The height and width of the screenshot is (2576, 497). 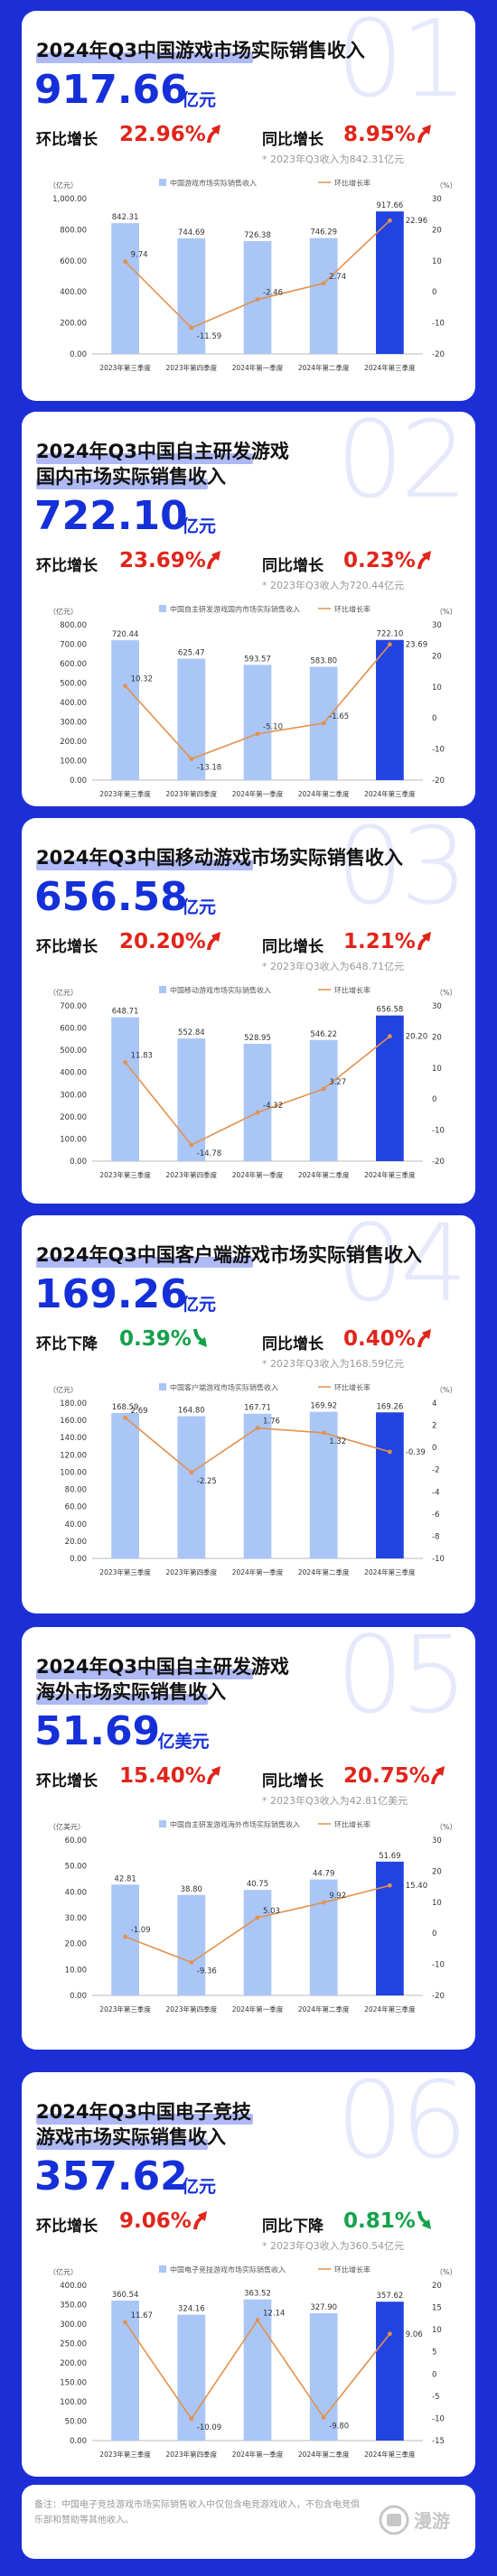 What do you see at coordinates (155, 2221) in the screenshot?
I see `mom-value: 9.06%` at bounding box center [155, 2221].